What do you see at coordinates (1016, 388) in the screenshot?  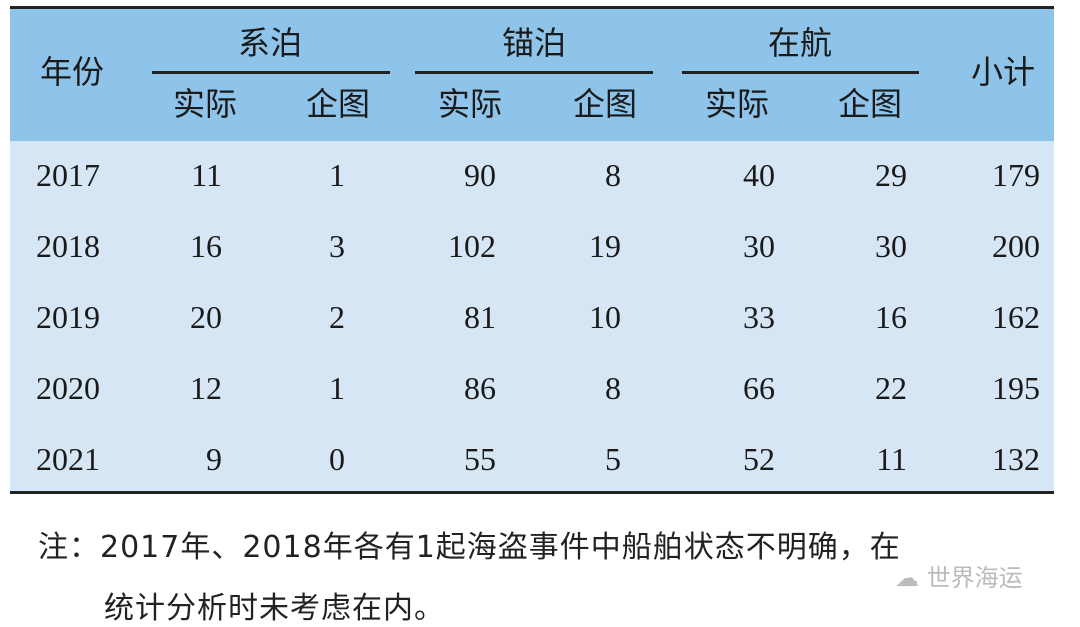 I see `table-cell: 195` at bounding box center [1016, 388].